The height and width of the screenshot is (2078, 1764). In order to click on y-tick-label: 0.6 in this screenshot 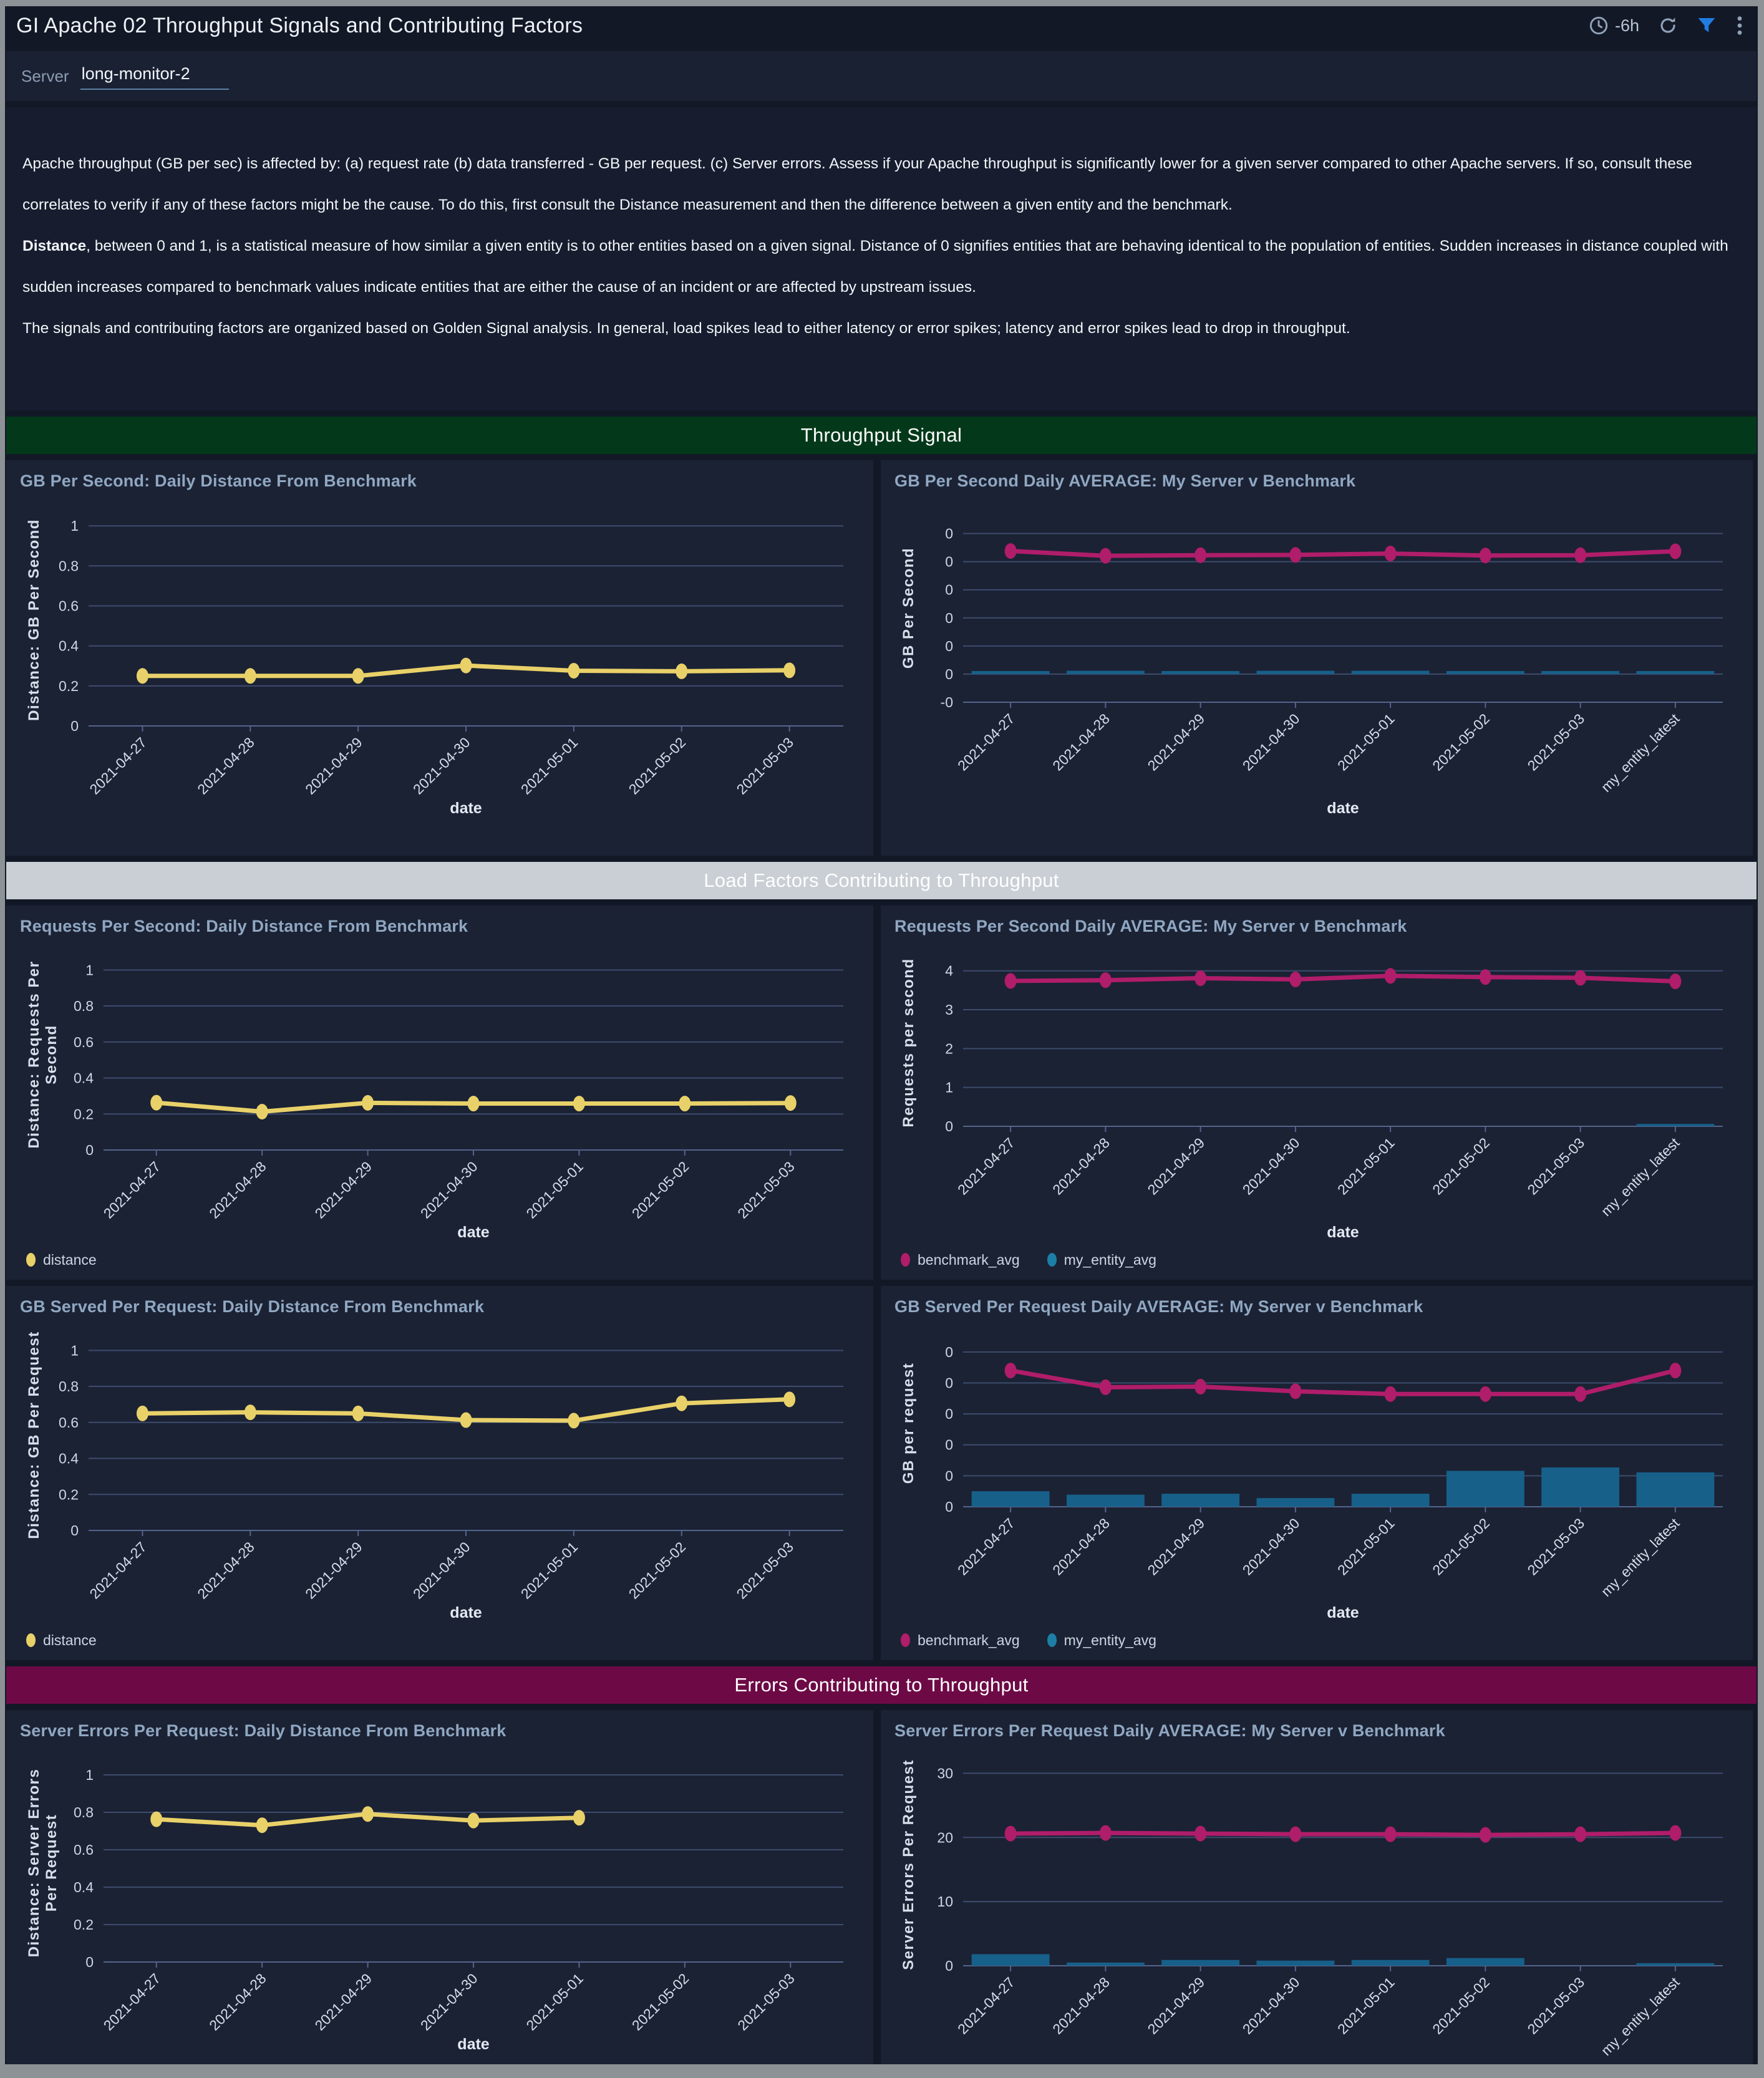, I will do `click(69, 606)`.